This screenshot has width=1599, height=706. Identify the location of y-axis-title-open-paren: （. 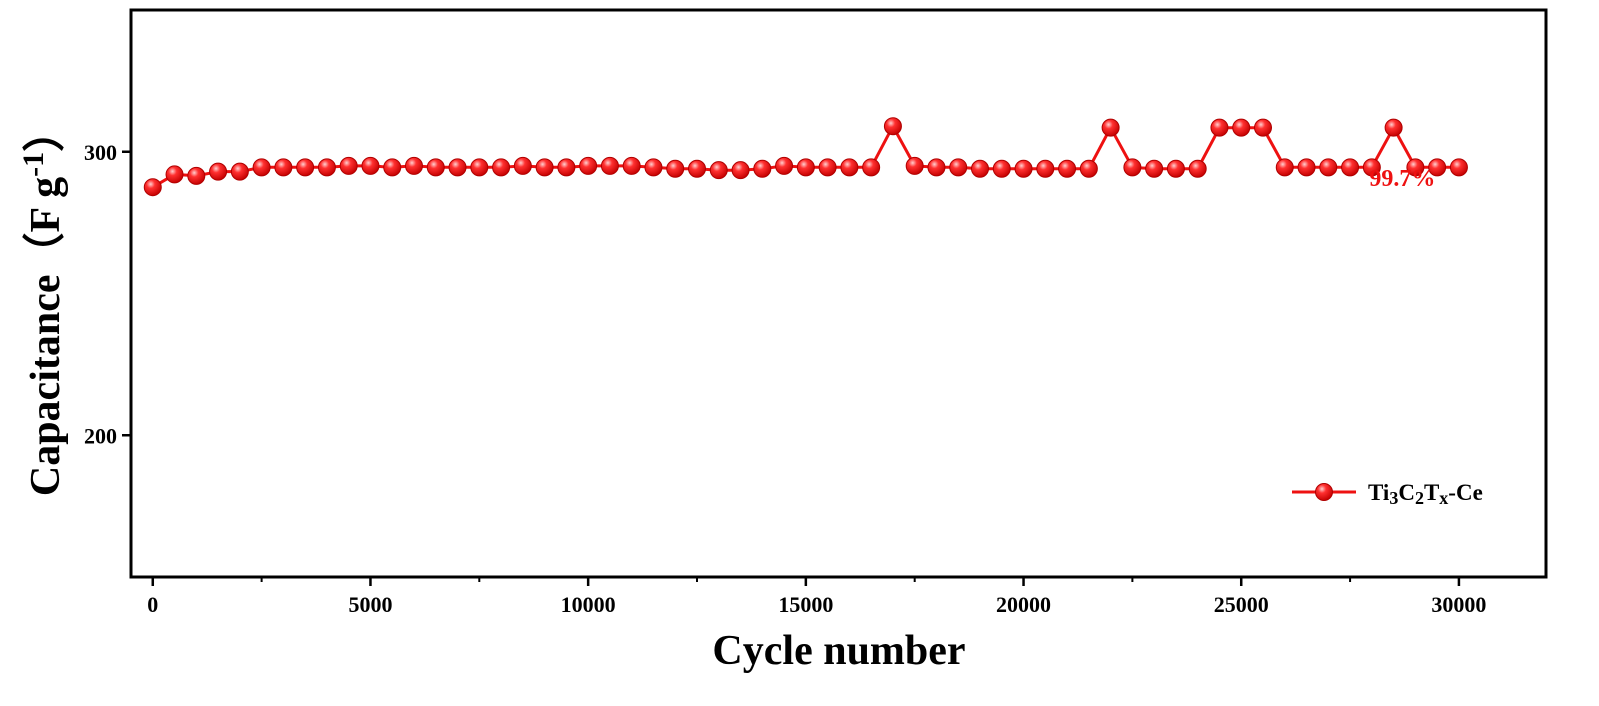
(45, 253).